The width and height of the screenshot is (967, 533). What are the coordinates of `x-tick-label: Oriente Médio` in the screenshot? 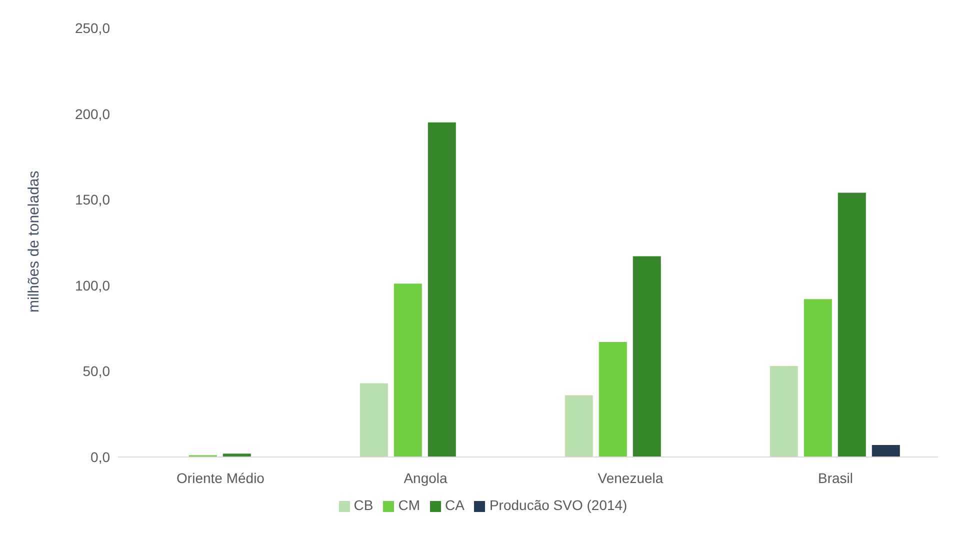 It's located at (220, 478).